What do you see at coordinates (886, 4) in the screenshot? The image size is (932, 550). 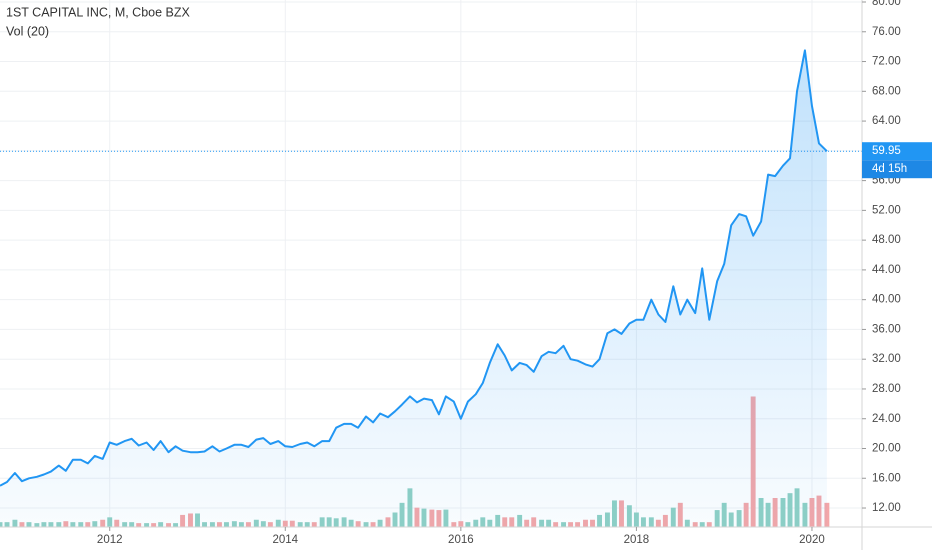 I see `y-tick-label: 80.00` at bounding box center [886, 4].